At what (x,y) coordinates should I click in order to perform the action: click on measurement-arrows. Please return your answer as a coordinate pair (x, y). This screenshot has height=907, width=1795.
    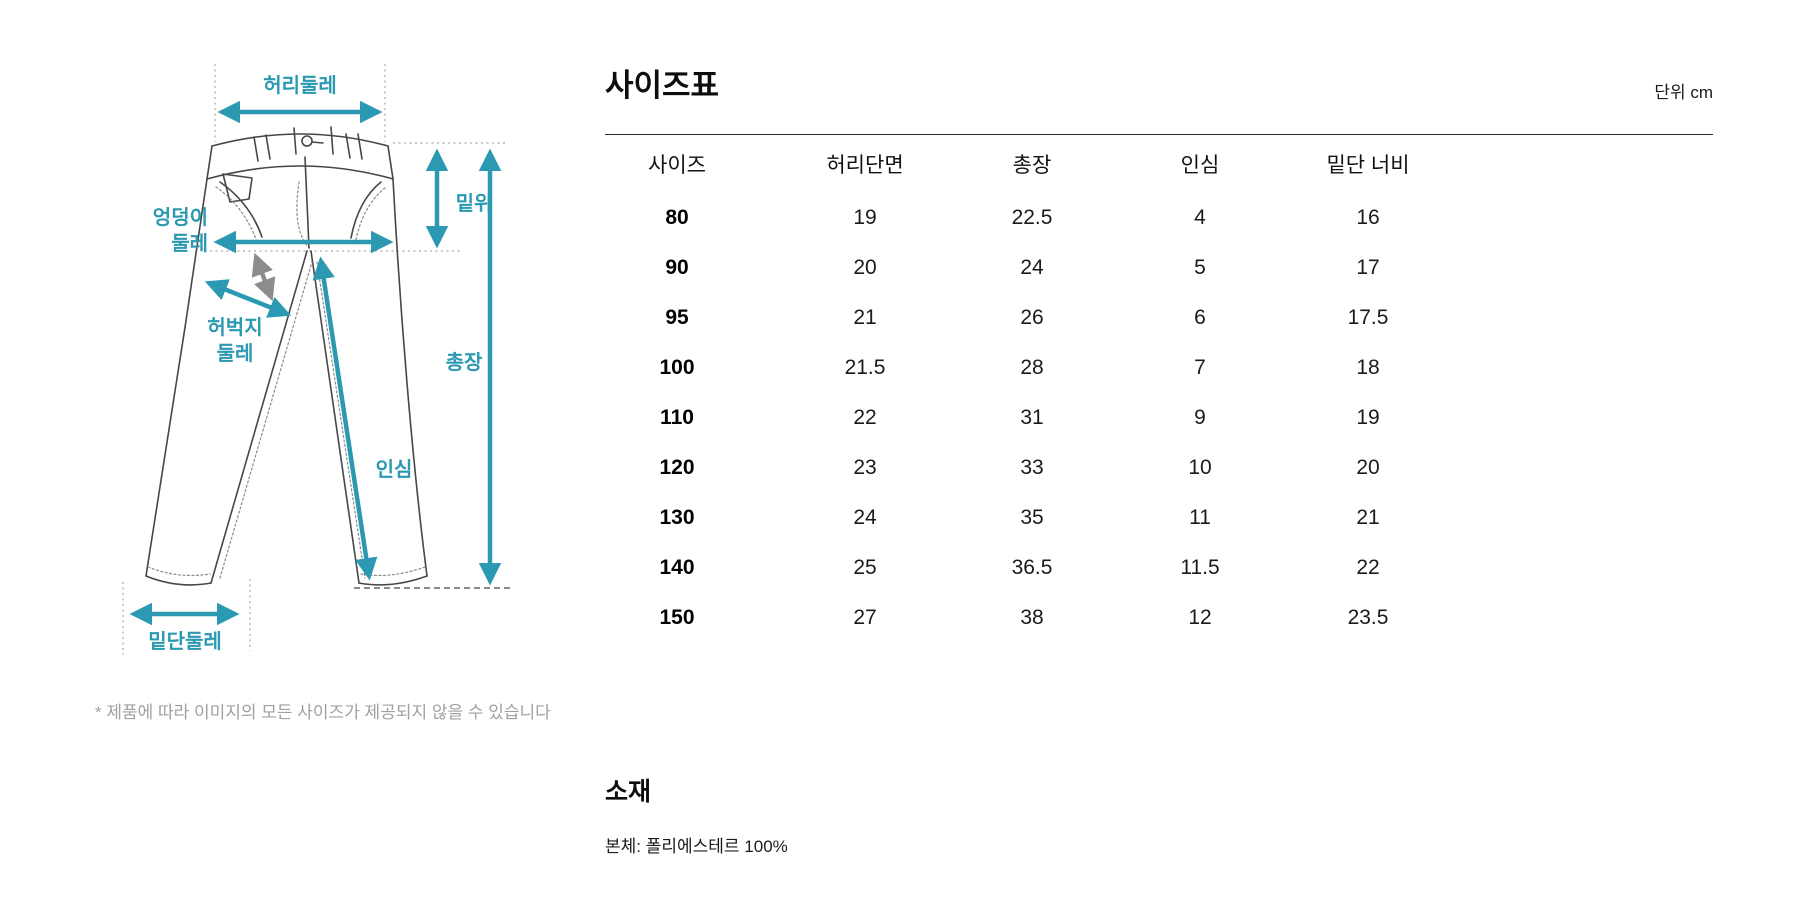
    Looking at the image, I should click on (315, 363).